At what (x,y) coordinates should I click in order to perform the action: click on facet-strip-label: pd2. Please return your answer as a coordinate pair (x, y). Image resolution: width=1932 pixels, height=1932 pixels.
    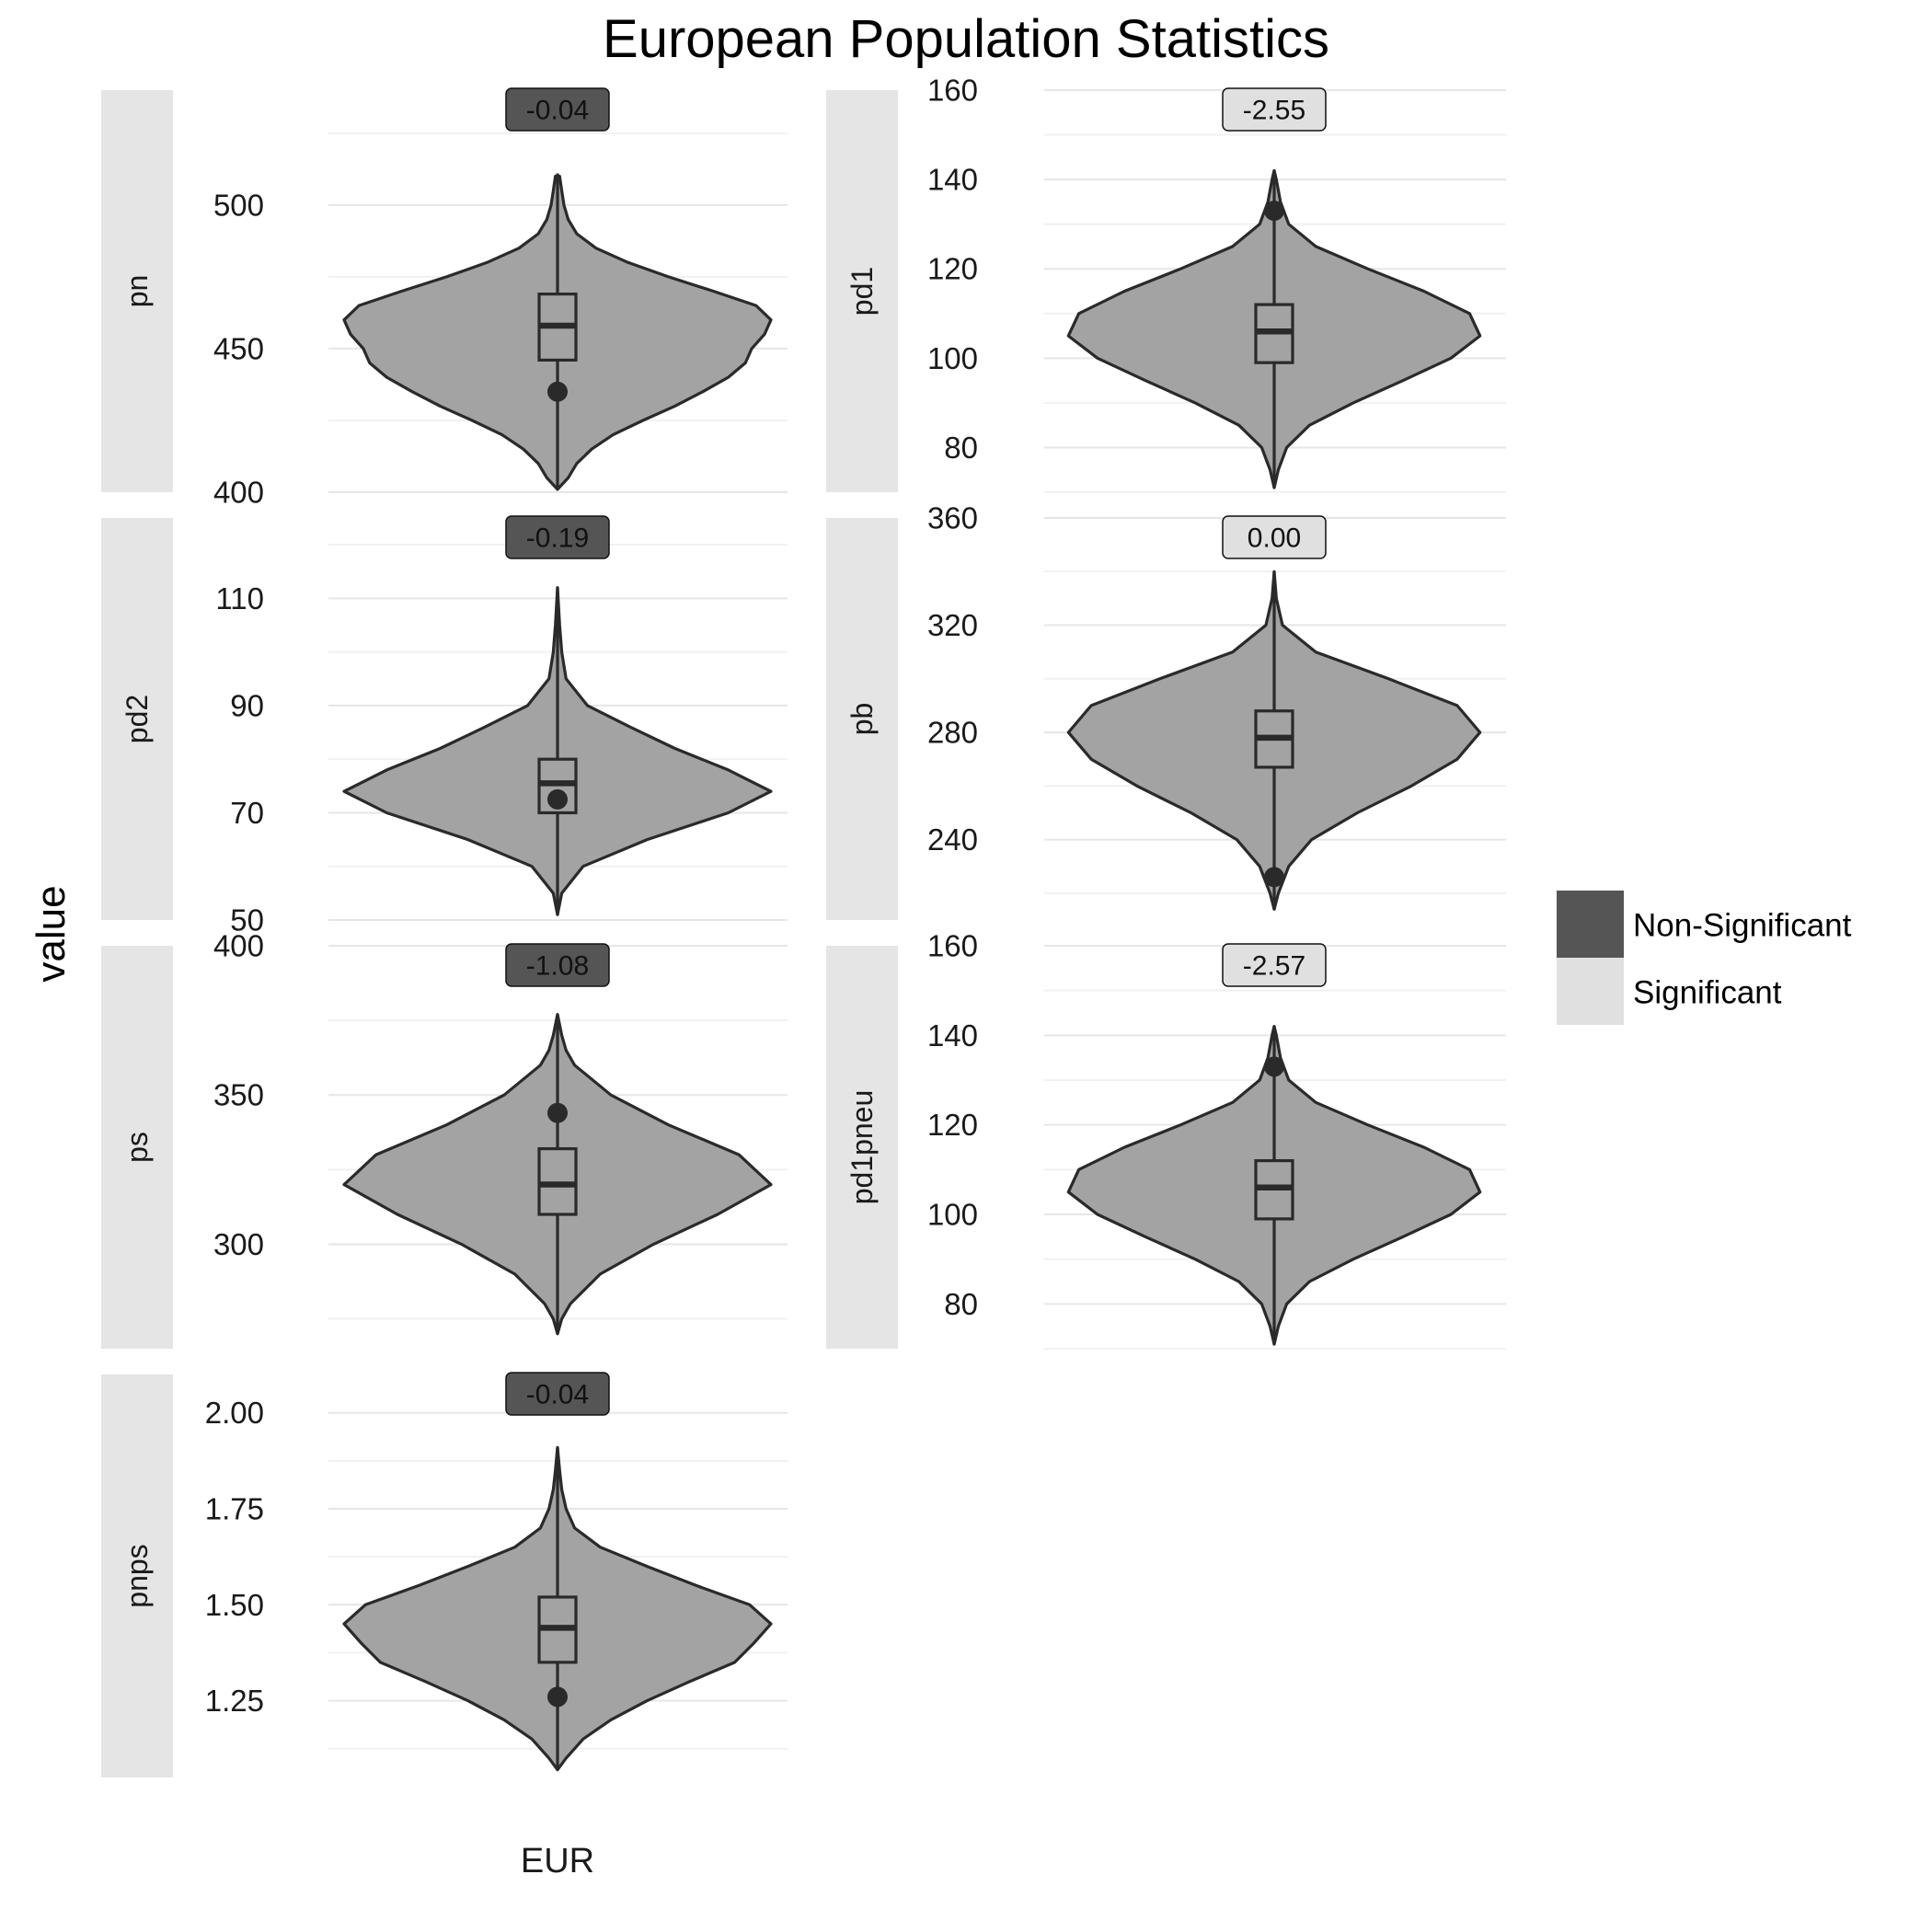
    Looking at the image, I should click on (137, 719).